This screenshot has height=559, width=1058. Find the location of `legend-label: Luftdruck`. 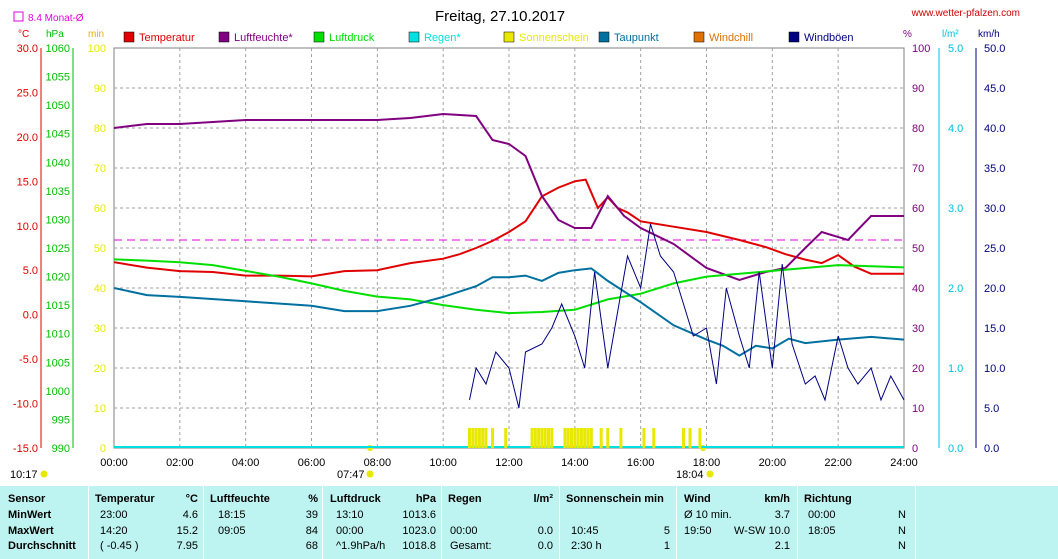

legend-label: Luftdruck is located at coordinates (352, 38).